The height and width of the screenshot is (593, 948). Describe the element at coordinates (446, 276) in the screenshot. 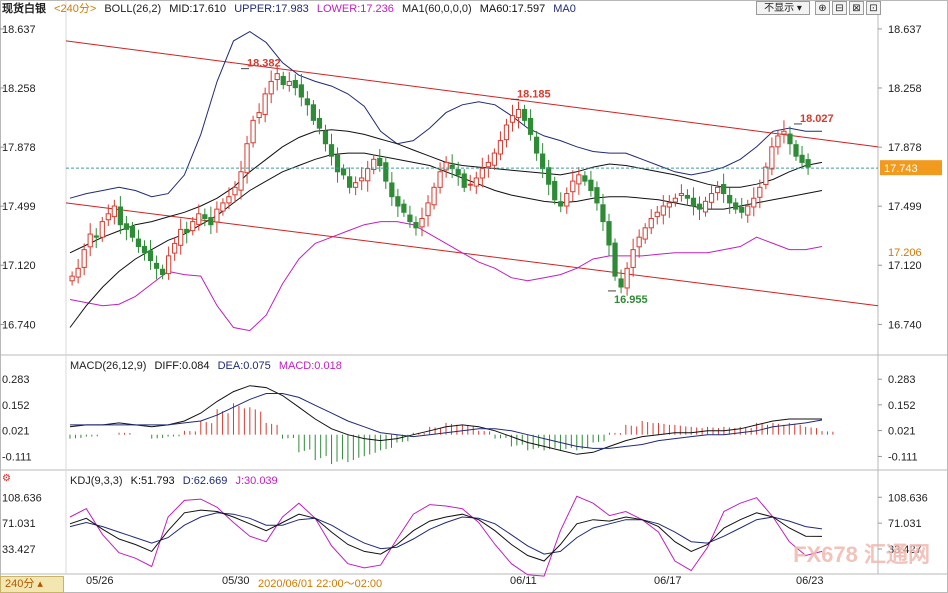

I see `boll-lower-line` at that location.